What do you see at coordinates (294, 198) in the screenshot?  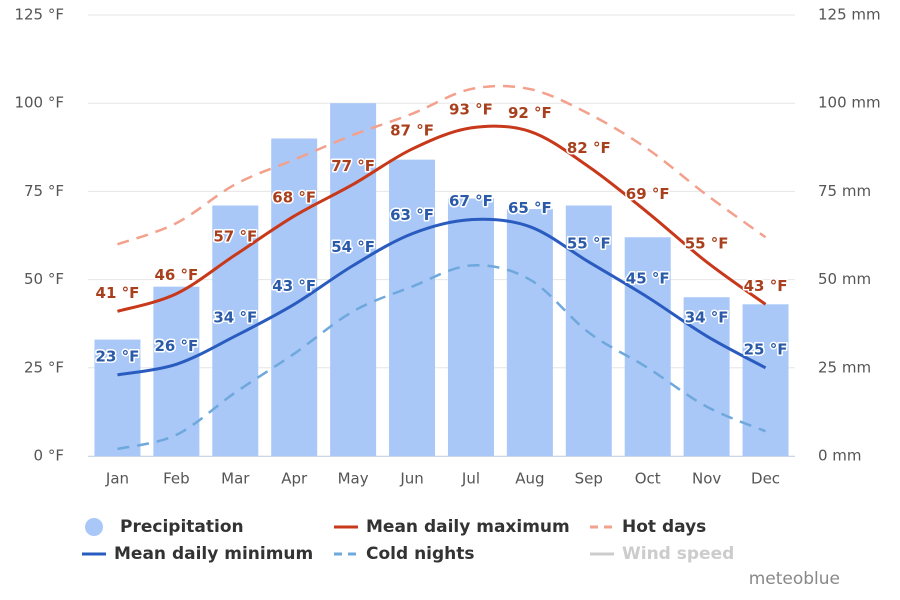 I see `data-label: 68 °F` at bounding box center [294, 198].